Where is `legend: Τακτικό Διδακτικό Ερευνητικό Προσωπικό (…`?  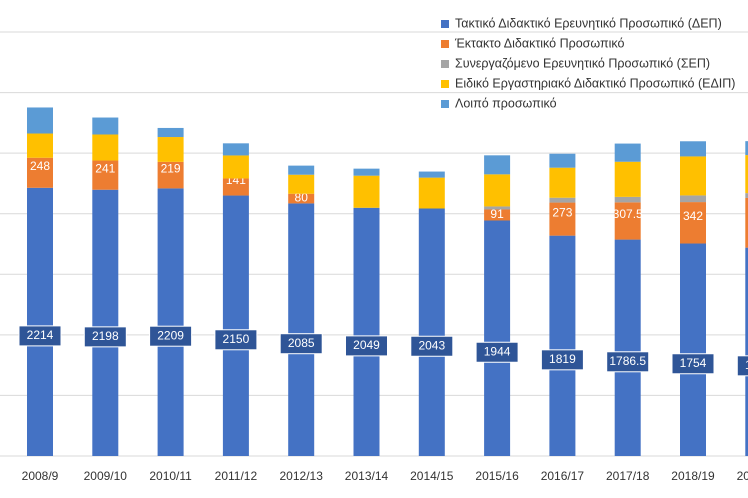 legend: Τακτικό Διδακτικό Ερευνητικό Προσωπικό (… is located at coordinates (588, 63).